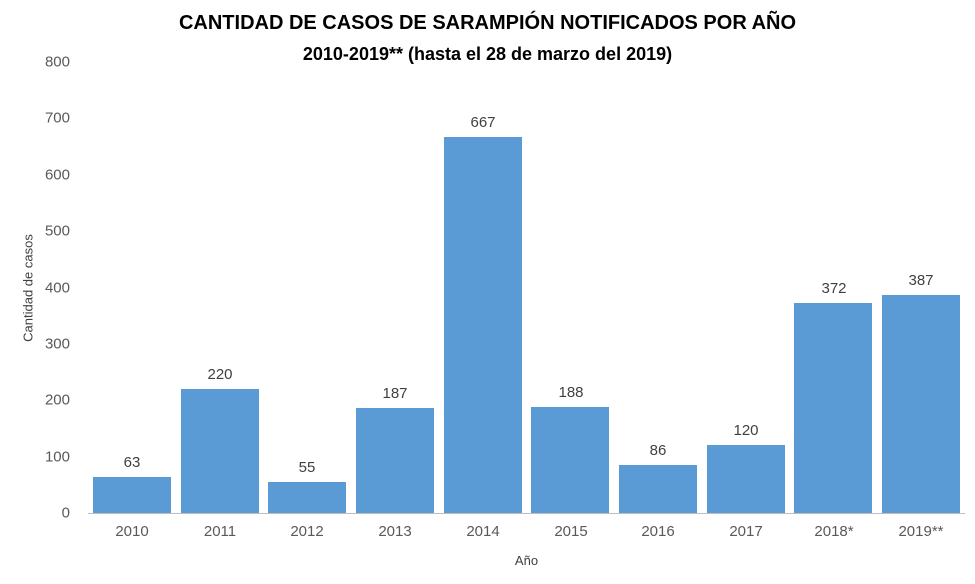 The height and width of the screenshot is (584, 975). What do you see at coordinates (57, 400) in the screenshot?
I see `y-tick-label: 200` at bounding box center [57, 400].